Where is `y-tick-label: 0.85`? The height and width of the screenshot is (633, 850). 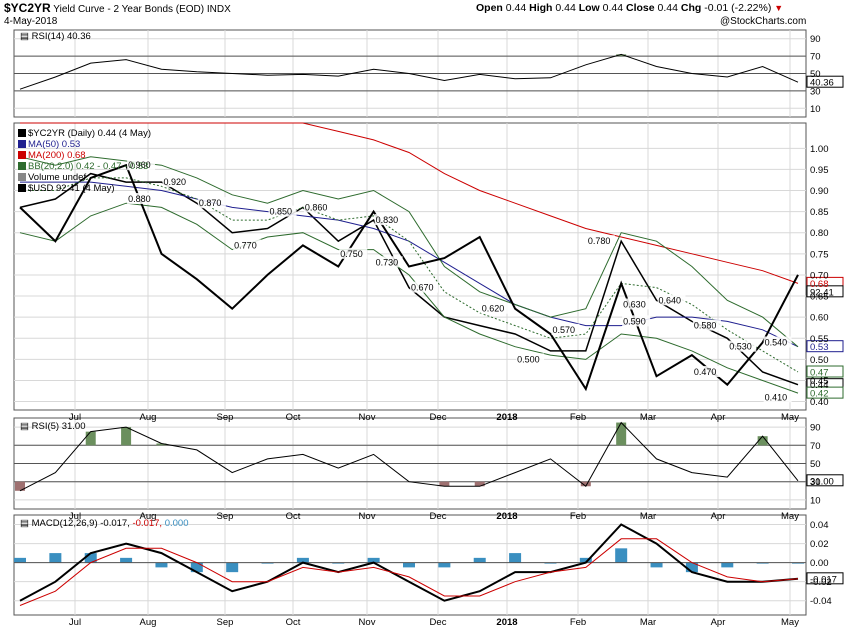 y-tick-label: 0.85 is located at coordinates (819, 212).